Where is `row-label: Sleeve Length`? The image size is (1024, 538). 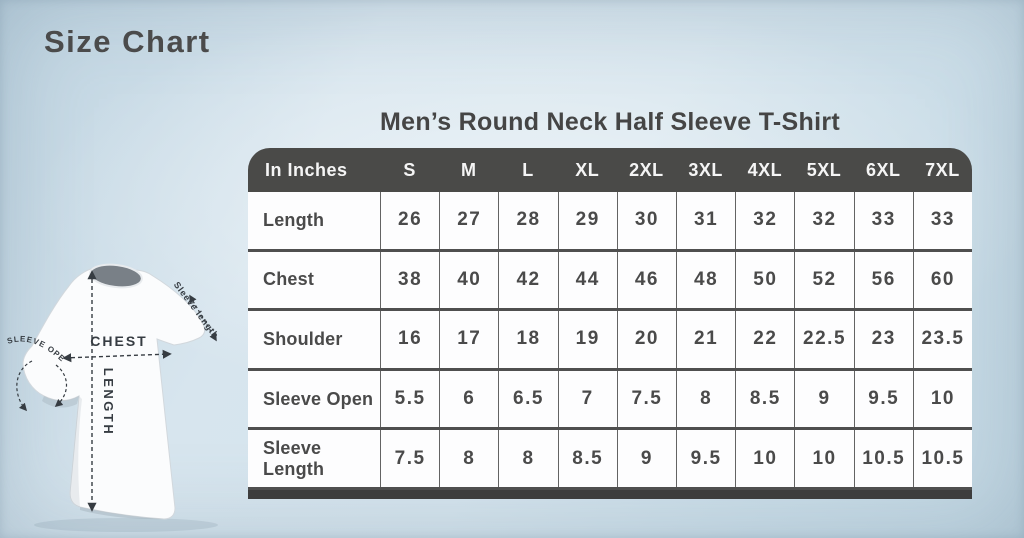 row-label: Sleeve Length is located at coordinates (294, 458).